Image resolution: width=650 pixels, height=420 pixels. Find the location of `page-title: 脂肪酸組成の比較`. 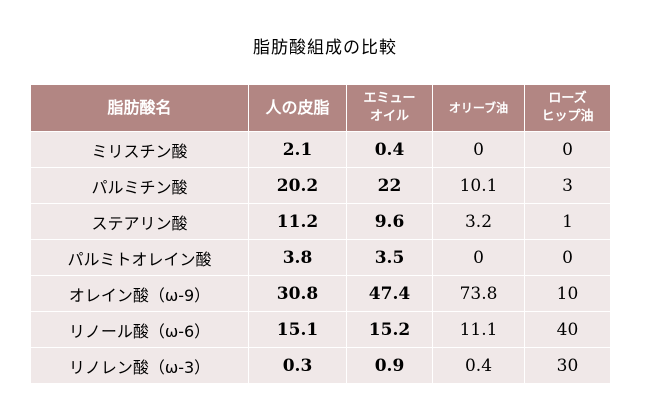

page-title: 脂肪酸組成の比較 is located at coordinates (325, 48).